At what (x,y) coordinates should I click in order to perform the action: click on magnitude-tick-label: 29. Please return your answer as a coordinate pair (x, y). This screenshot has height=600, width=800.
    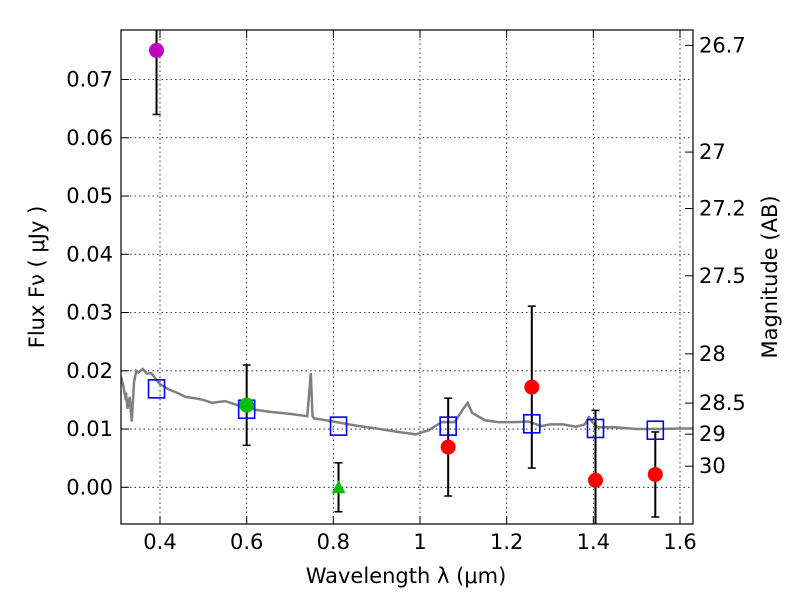
    Looking at the image, I should click on (712, 434).